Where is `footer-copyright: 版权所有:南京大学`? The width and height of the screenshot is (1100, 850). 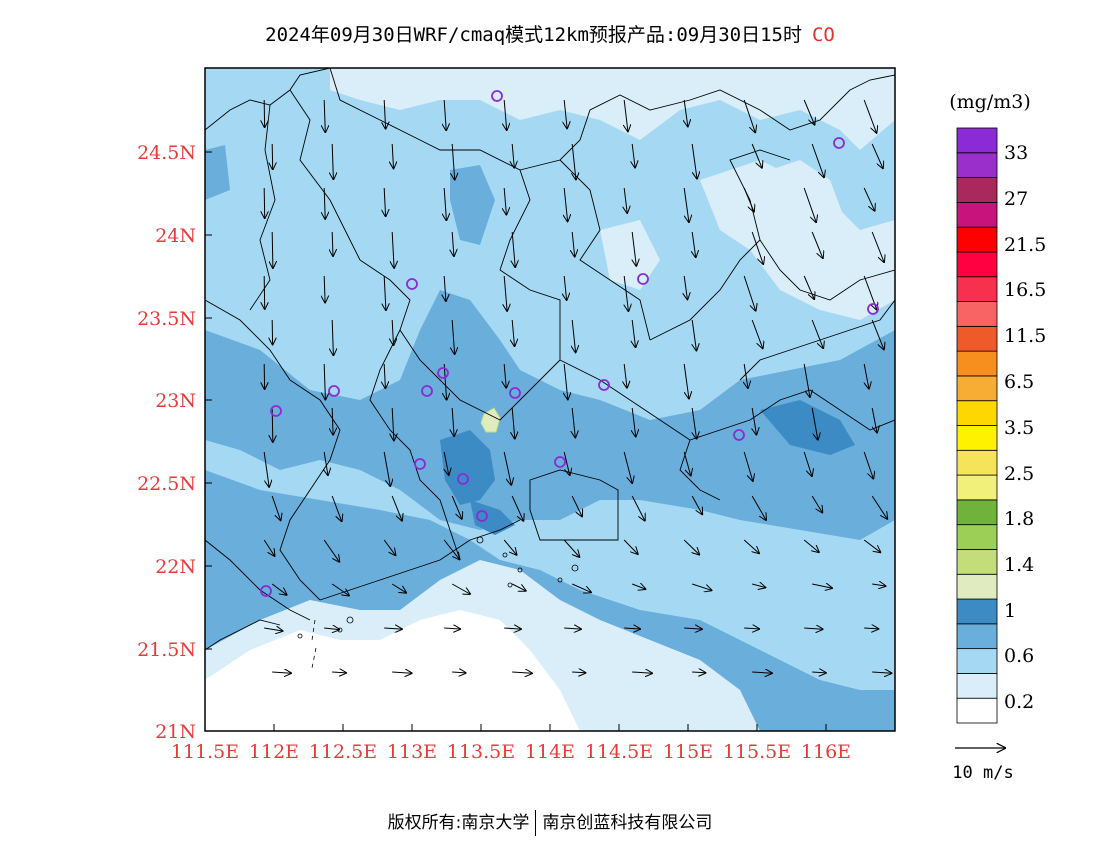
footer-copyright: 版权所有:南京大学 is located at coordinates (458, 823).